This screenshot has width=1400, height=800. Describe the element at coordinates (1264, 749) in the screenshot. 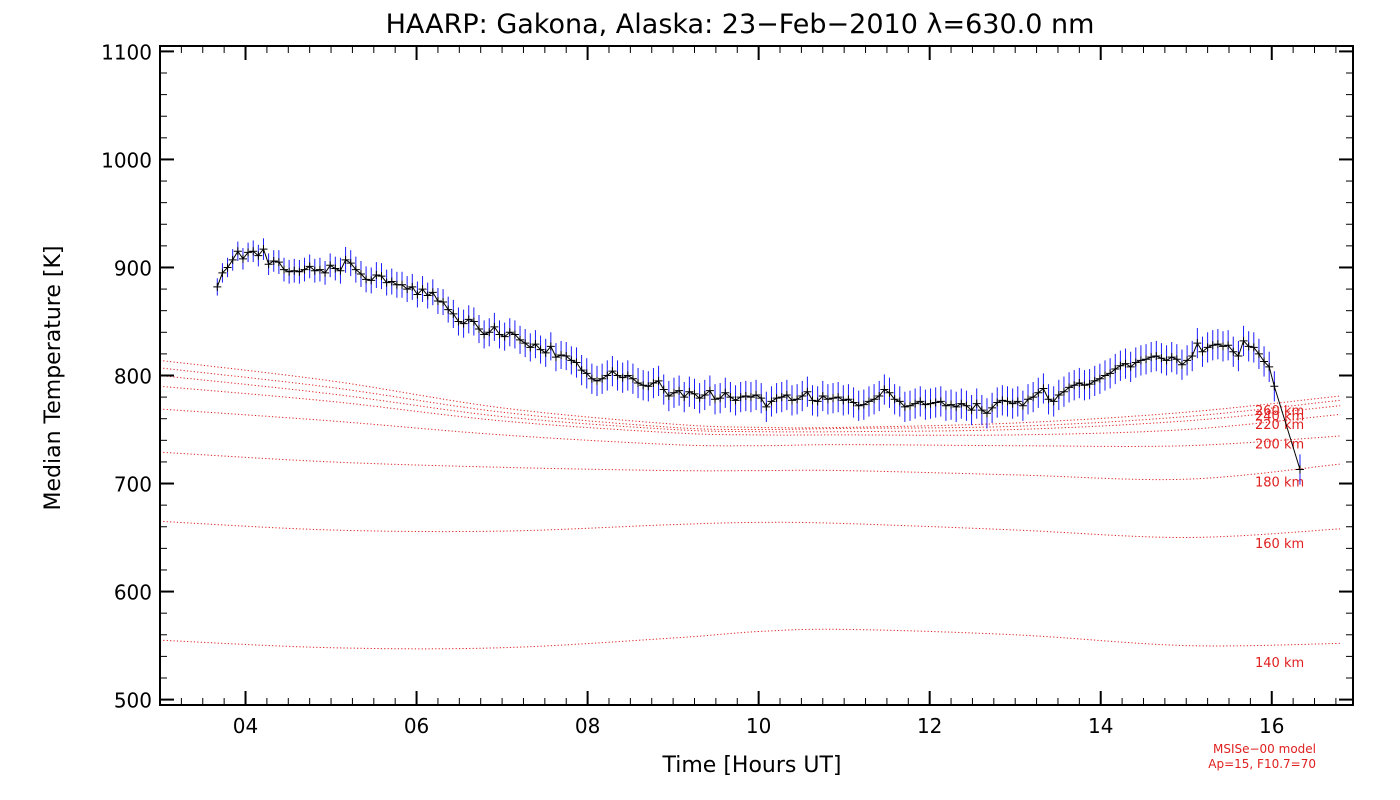

I see `model-note-line-1: MSISe−00 model` at that location.